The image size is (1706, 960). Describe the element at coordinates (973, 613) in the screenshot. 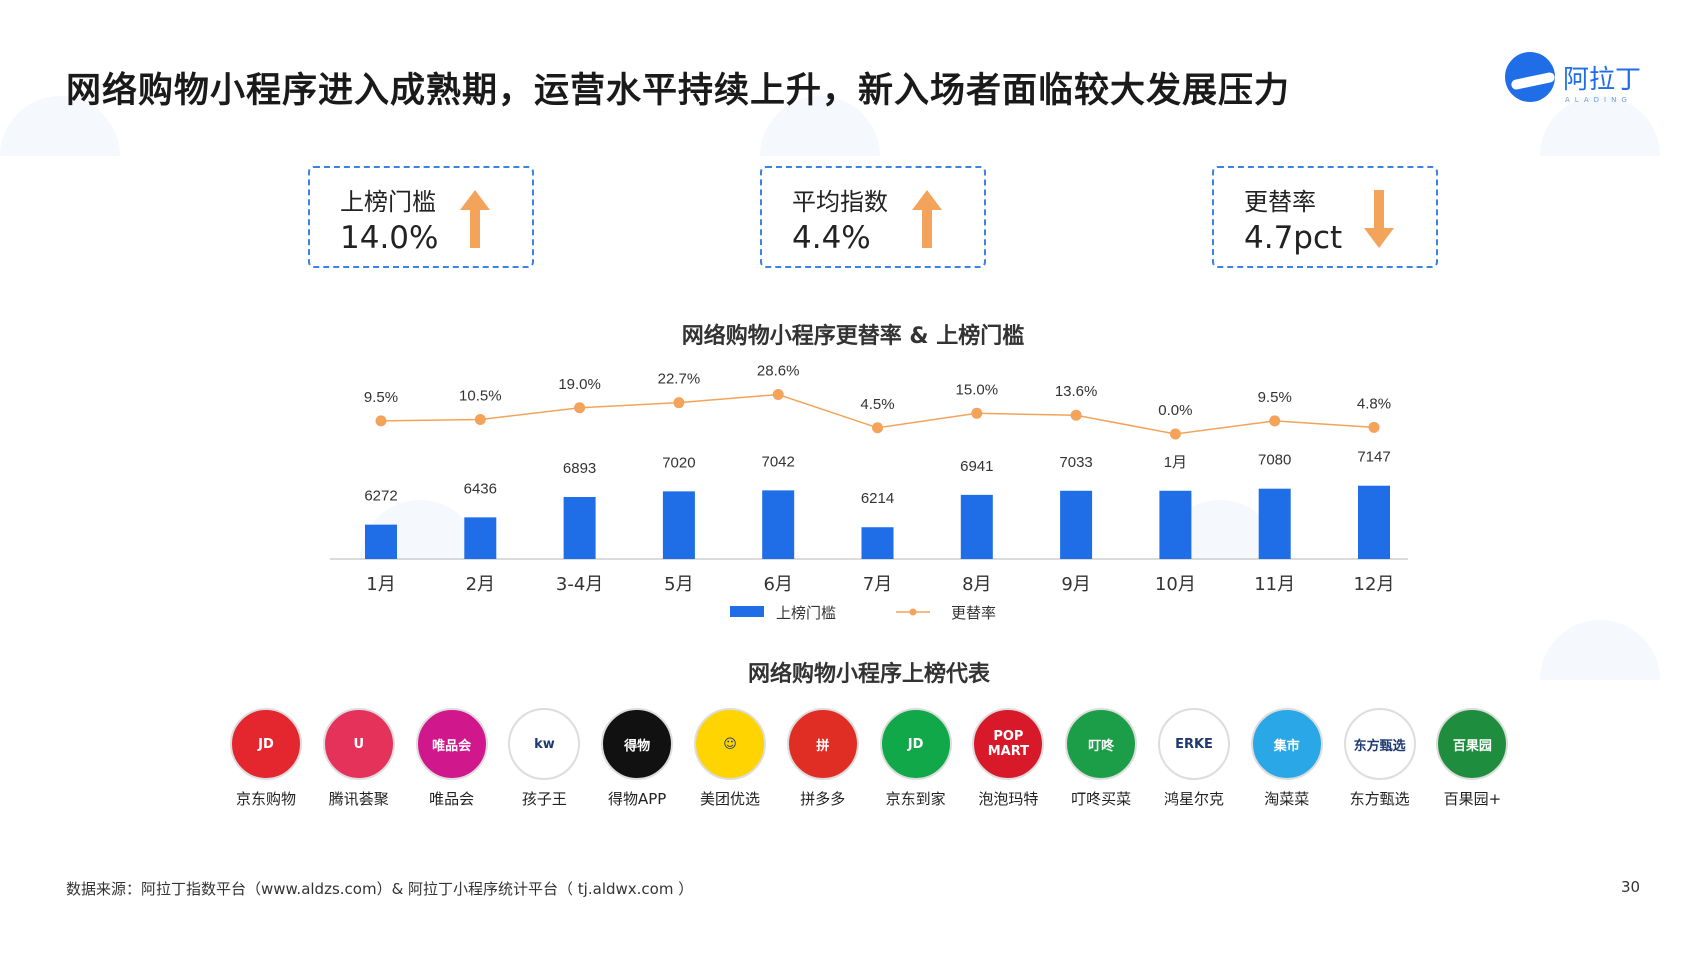

I see `legend-line-label: 更替率` at that location.